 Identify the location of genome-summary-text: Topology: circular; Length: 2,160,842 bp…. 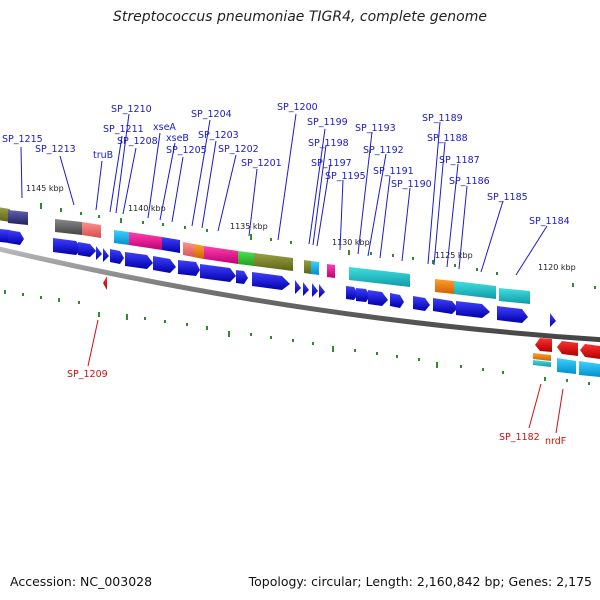
(420, 581).